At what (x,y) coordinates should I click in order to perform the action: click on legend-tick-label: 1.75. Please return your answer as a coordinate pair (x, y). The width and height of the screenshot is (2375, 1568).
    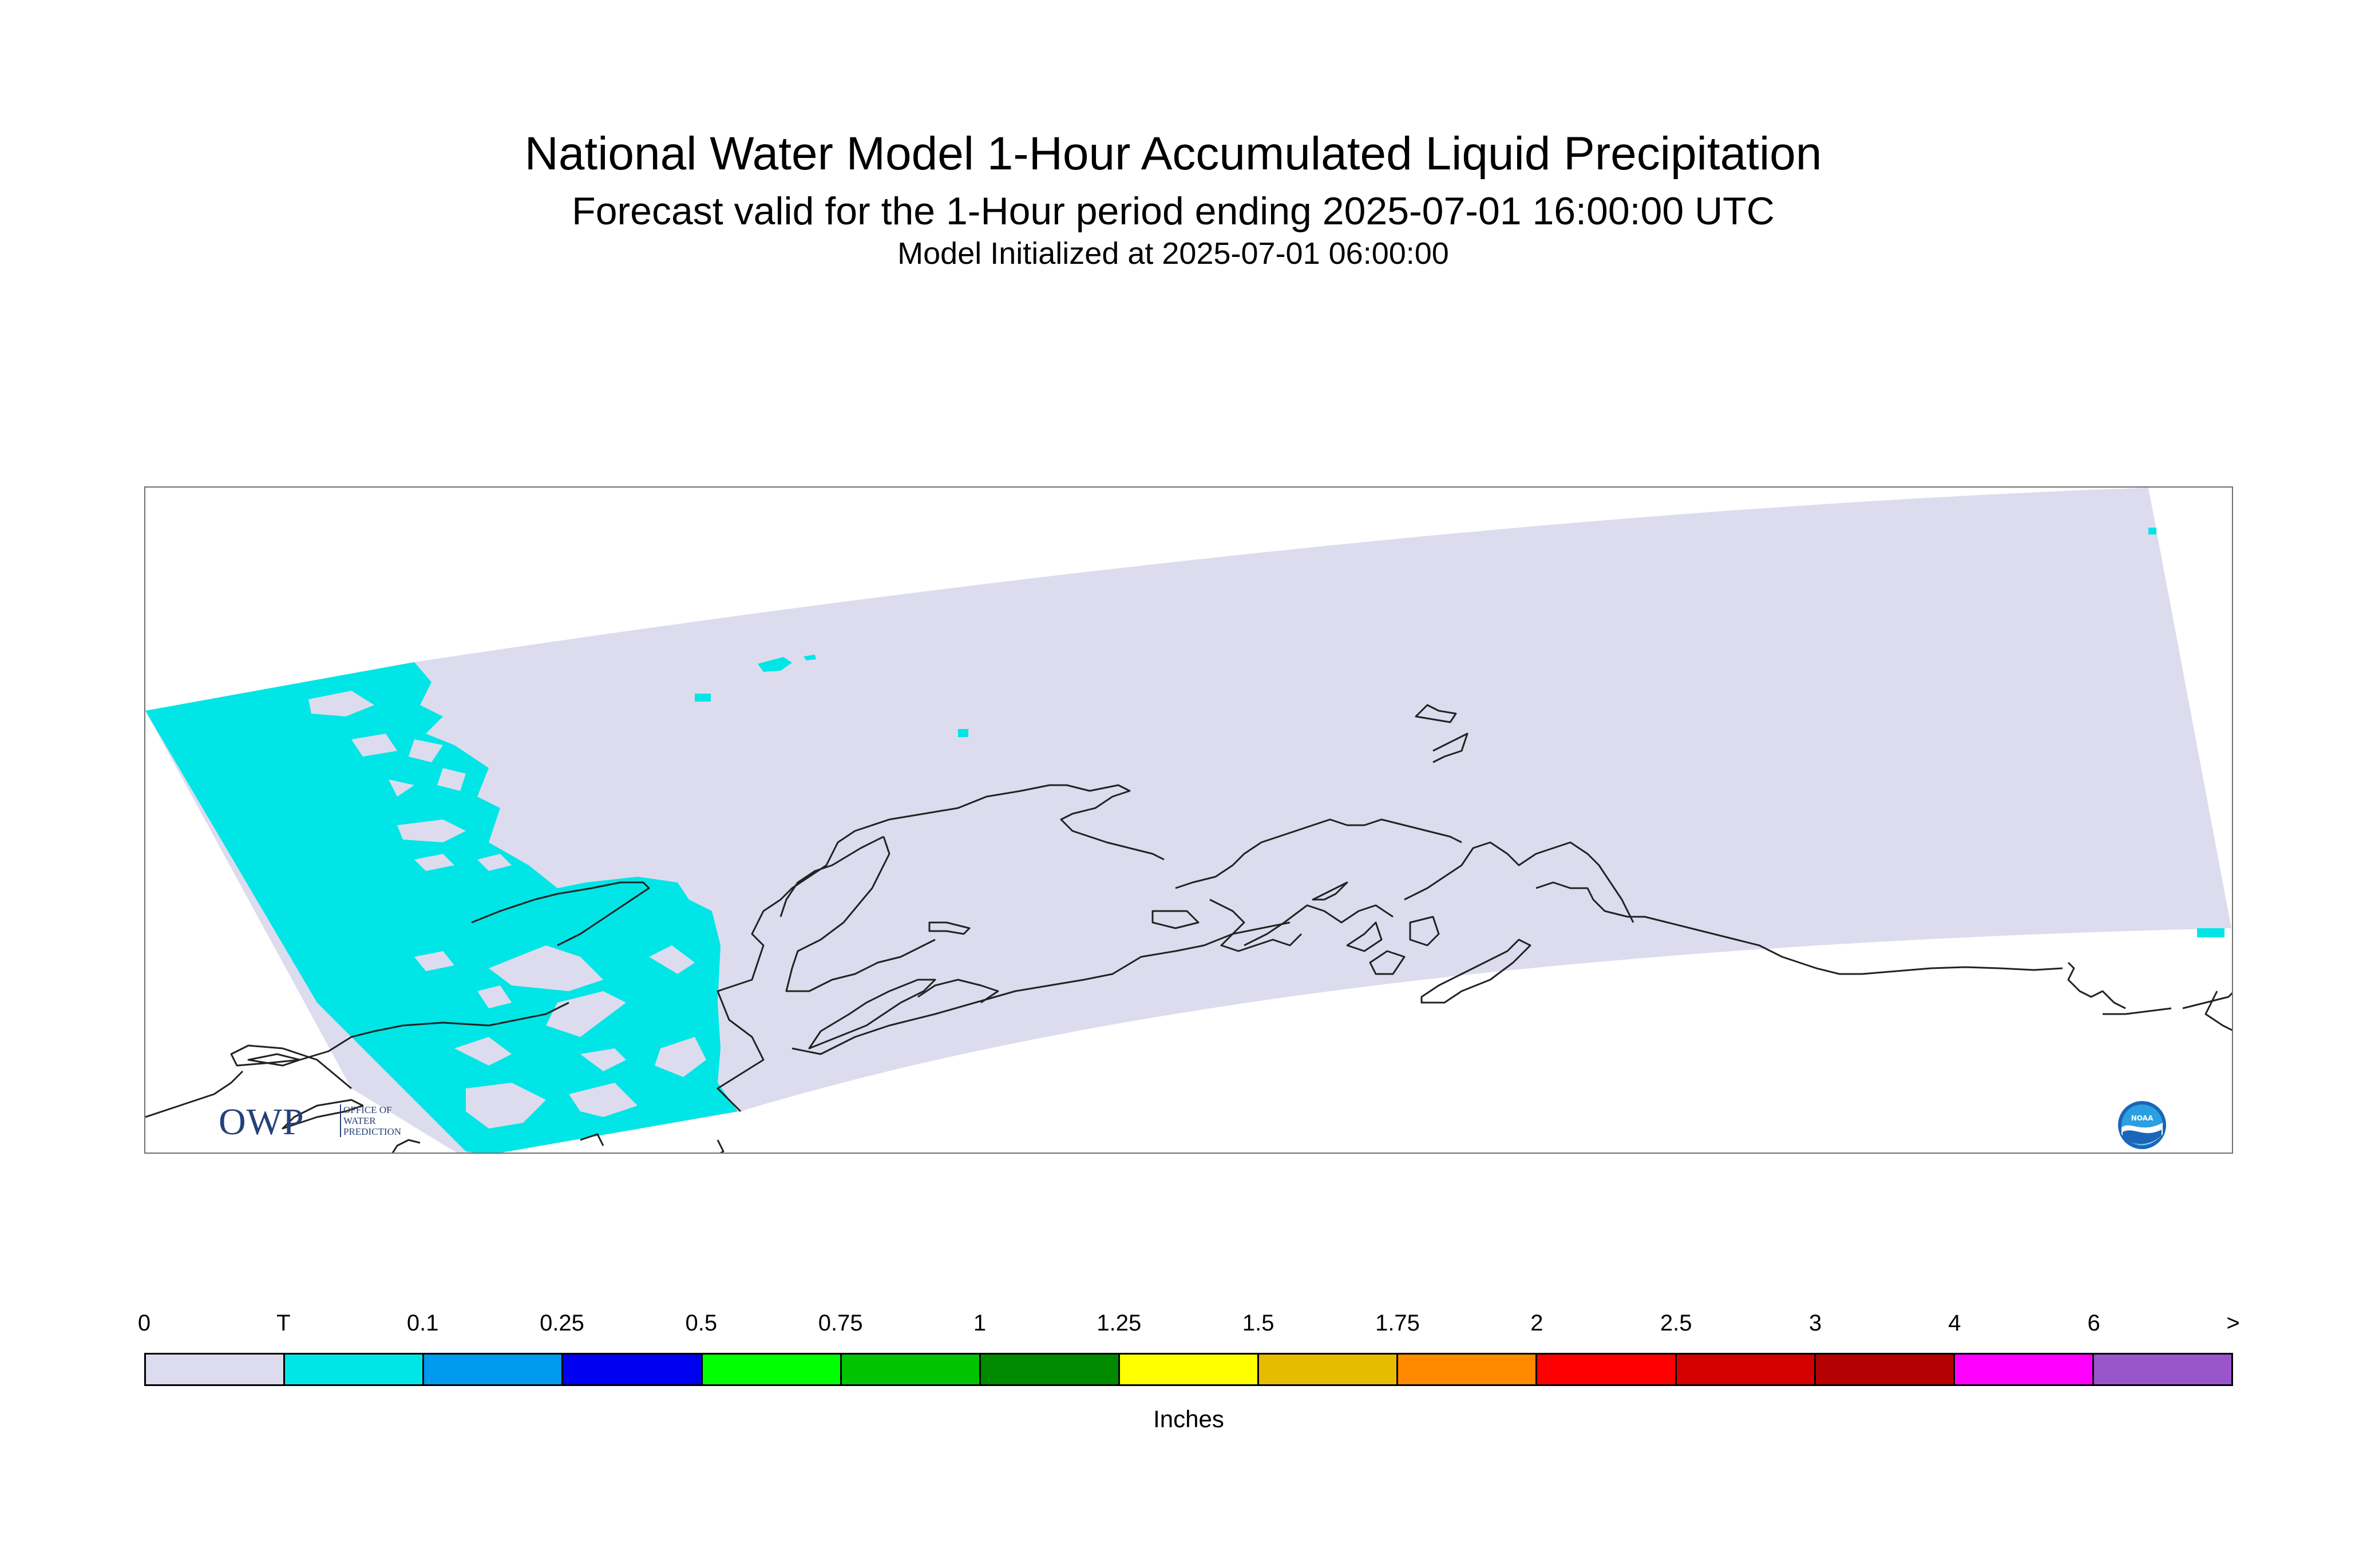
    Looking at the image, I should click on (1398, 1323).